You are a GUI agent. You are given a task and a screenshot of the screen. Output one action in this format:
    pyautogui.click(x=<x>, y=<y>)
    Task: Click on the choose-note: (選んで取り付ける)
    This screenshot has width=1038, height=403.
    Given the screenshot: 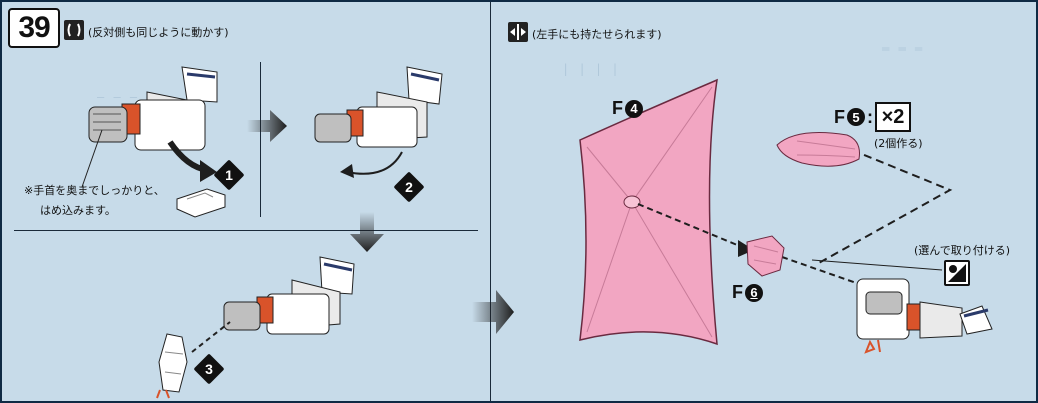 What is the action you would take?
    pyautogui.click(x=962, y=250)
    